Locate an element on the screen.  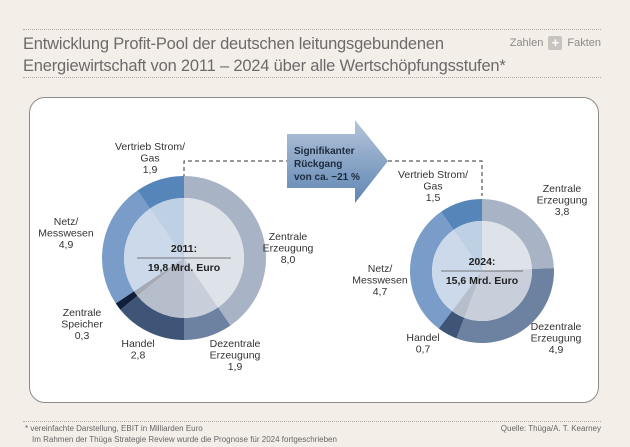
decline-arrow: Signifikanter Rückgang von ca. −21 % is located at coordinates (337, 161).